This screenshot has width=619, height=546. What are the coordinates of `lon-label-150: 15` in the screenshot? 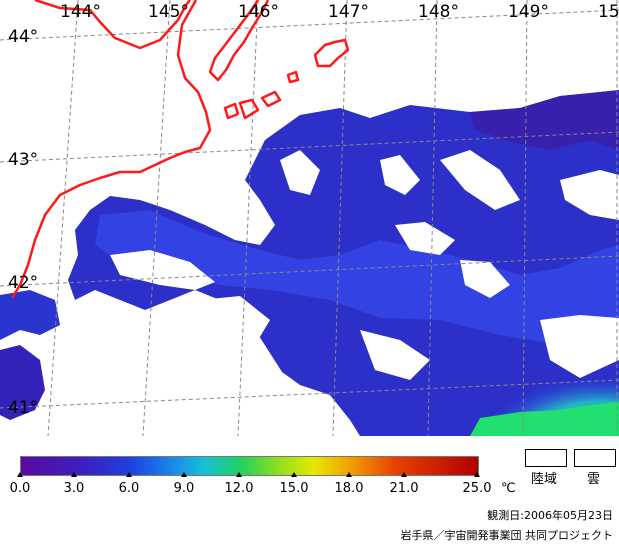 It's located at (608, 12).